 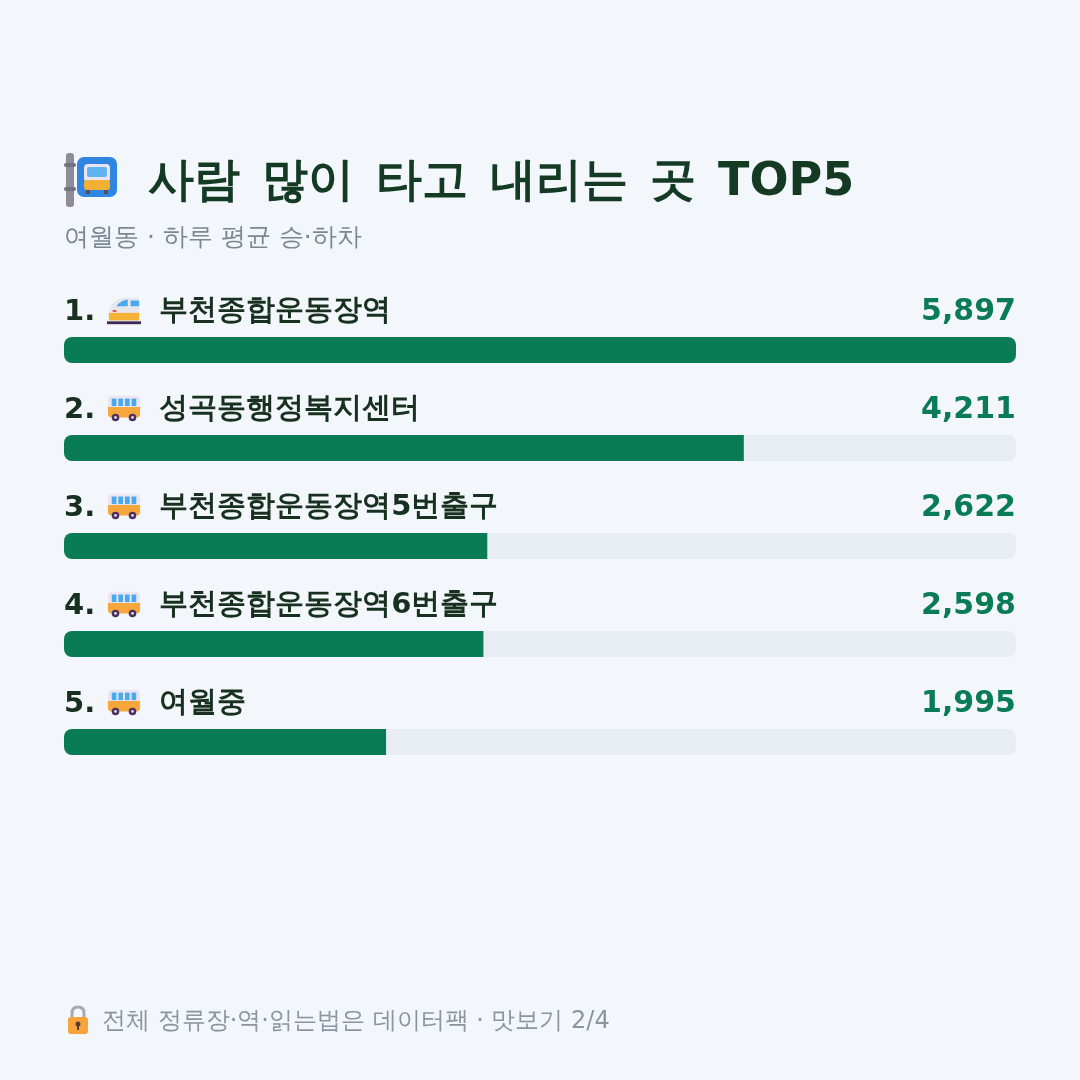 I want to click on data-label: 5,897, so click(x=968, y=310).